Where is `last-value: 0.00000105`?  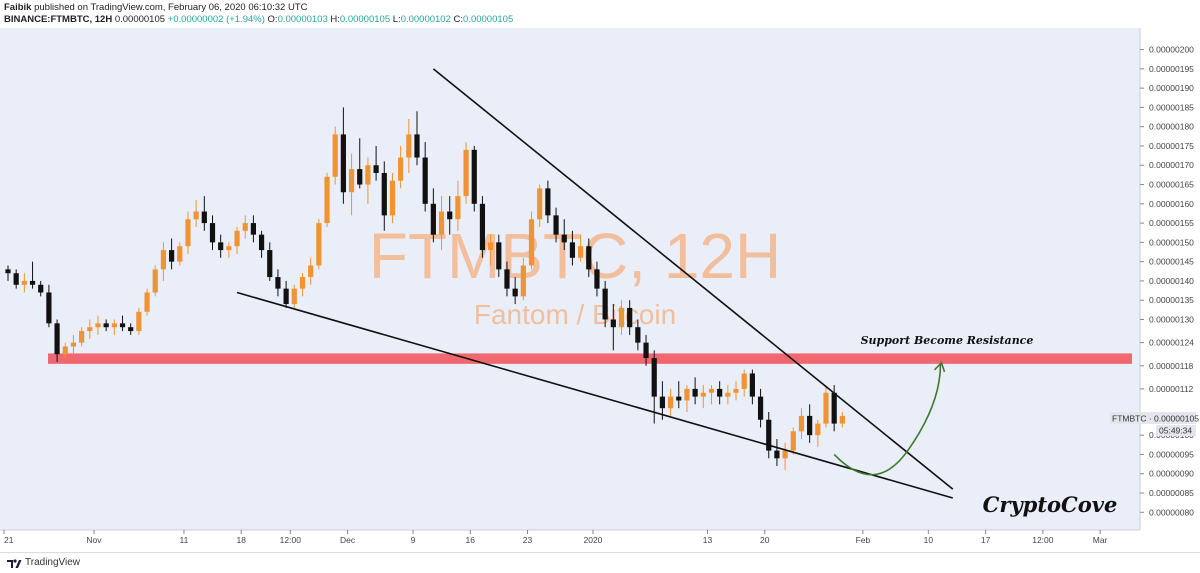
last-value: 0.00000105 is located at coordinates (140, 19).